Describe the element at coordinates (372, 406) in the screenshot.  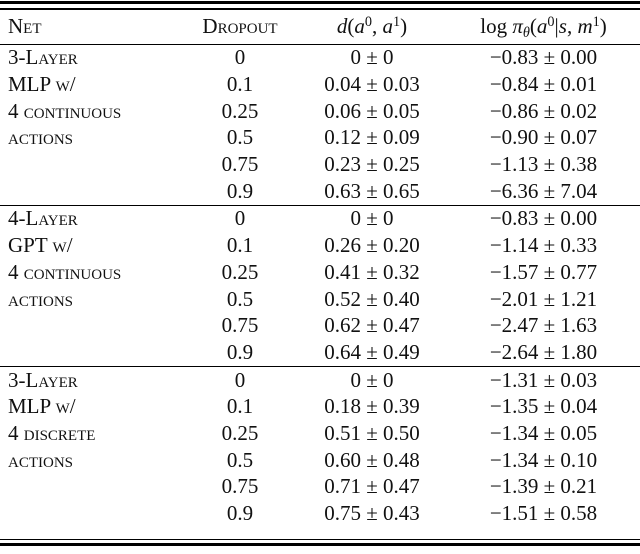
I see `distance-cell: 0.18 ± 0.39` at that location.